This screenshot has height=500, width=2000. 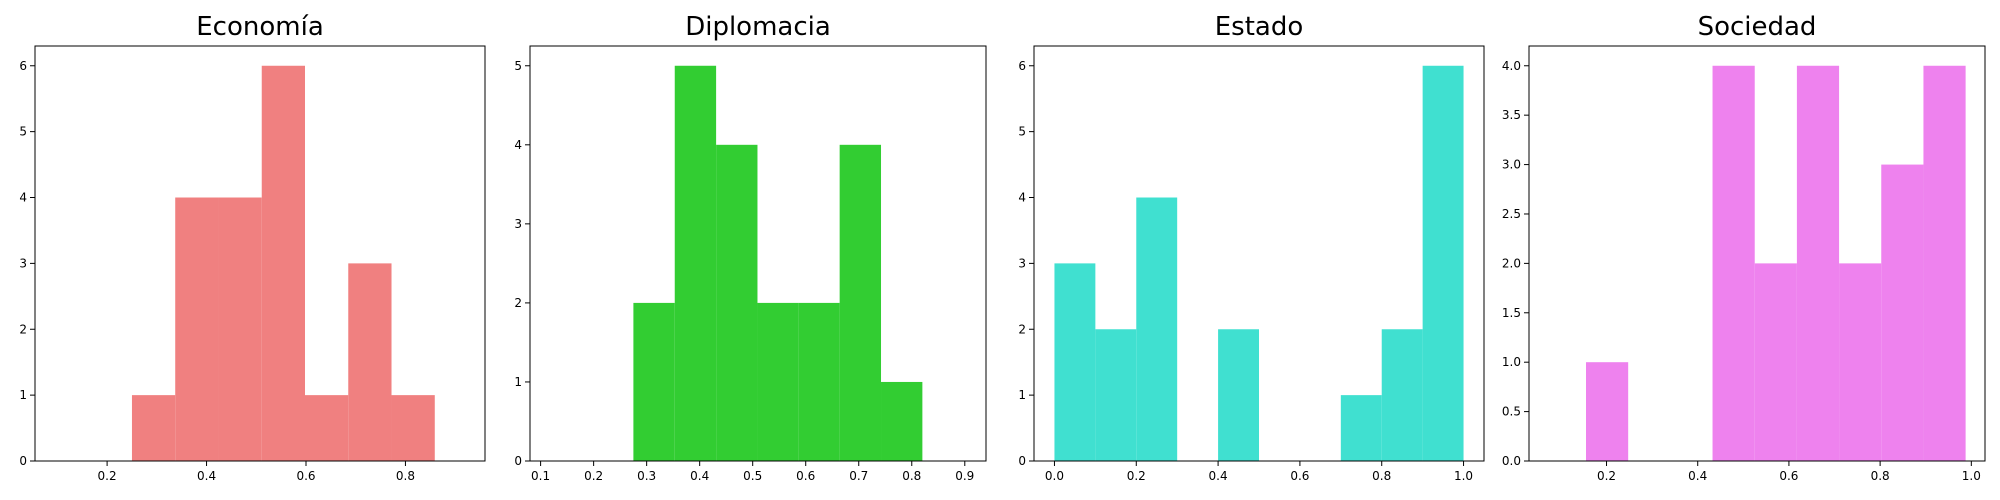 I want to click on x-tick-label: 0.1, so click(x=540, y=476).